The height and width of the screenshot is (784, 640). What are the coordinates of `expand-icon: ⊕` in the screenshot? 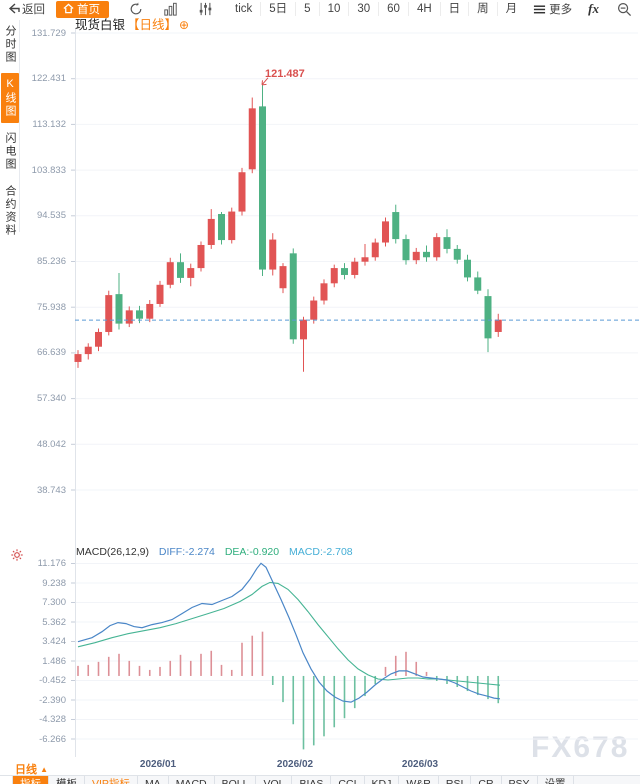 It's located at (184, 25).